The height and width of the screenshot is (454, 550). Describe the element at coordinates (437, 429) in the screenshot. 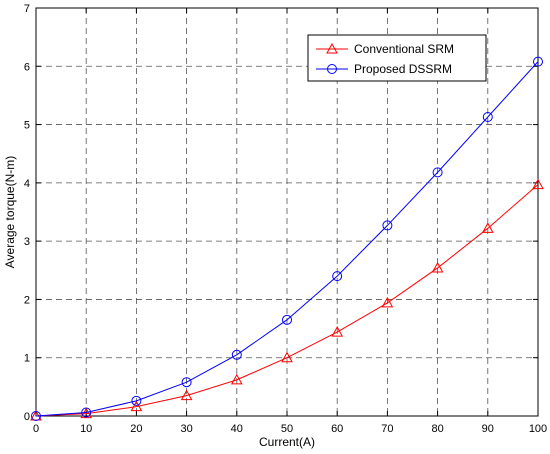

I see `x-tick-label: 80` at that location.